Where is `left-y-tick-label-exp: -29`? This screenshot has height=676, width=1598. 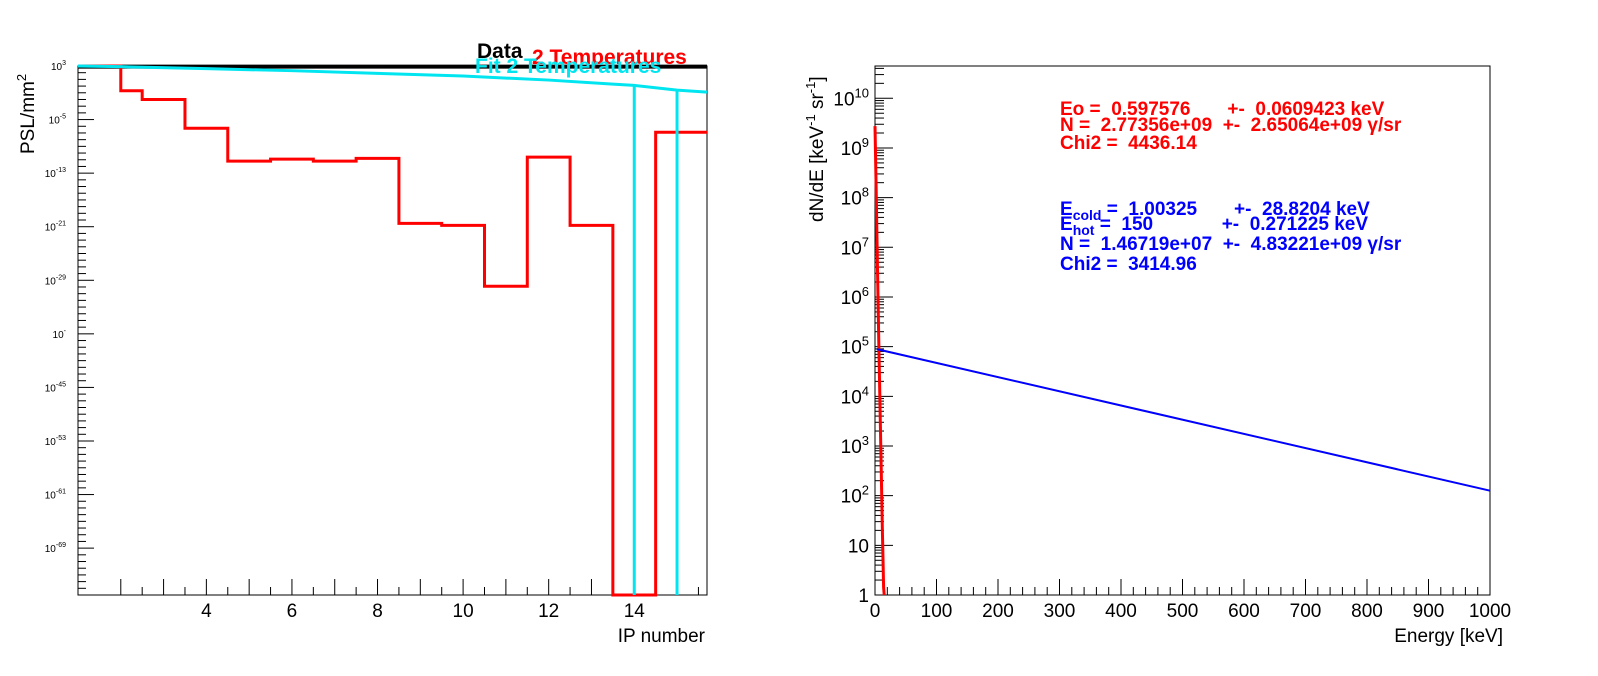 left-y-tick-label-exp: -29 is located at coordinates (61, 277).